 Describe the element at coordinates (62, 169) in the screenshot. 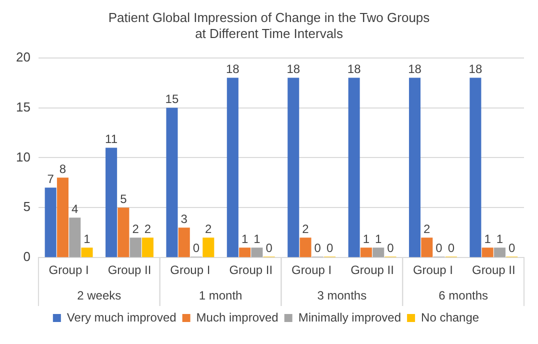

I see `data-label: 8` at that location.